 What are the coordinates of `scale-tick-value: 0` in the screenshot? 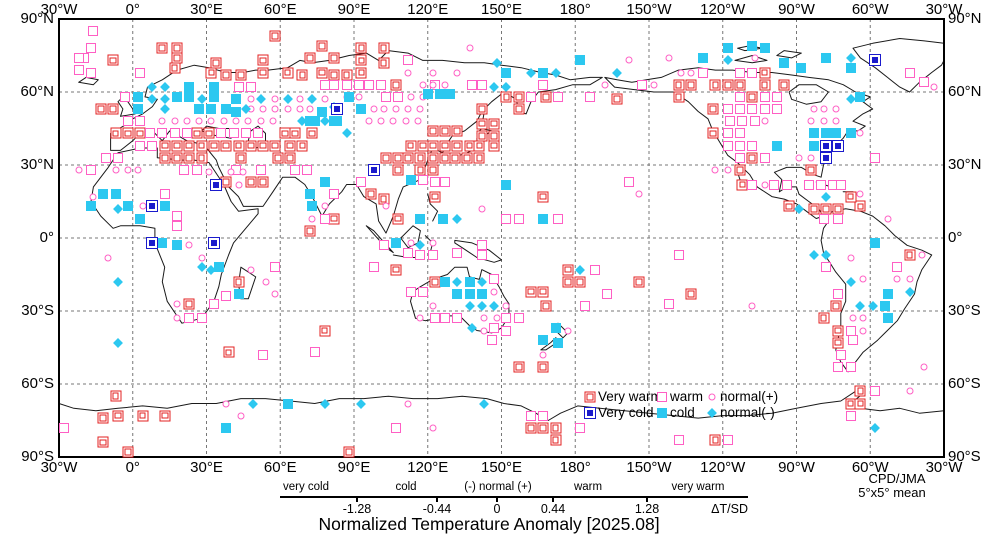 It's located at (497, 509).